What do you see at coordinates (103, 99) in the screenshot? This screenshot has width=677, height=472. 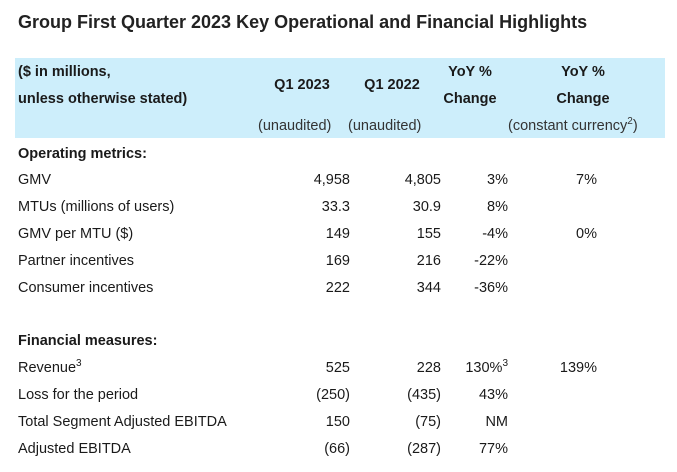 I see `header-label-line2: unless otherwise stated)` at bounding box center [103, 99].